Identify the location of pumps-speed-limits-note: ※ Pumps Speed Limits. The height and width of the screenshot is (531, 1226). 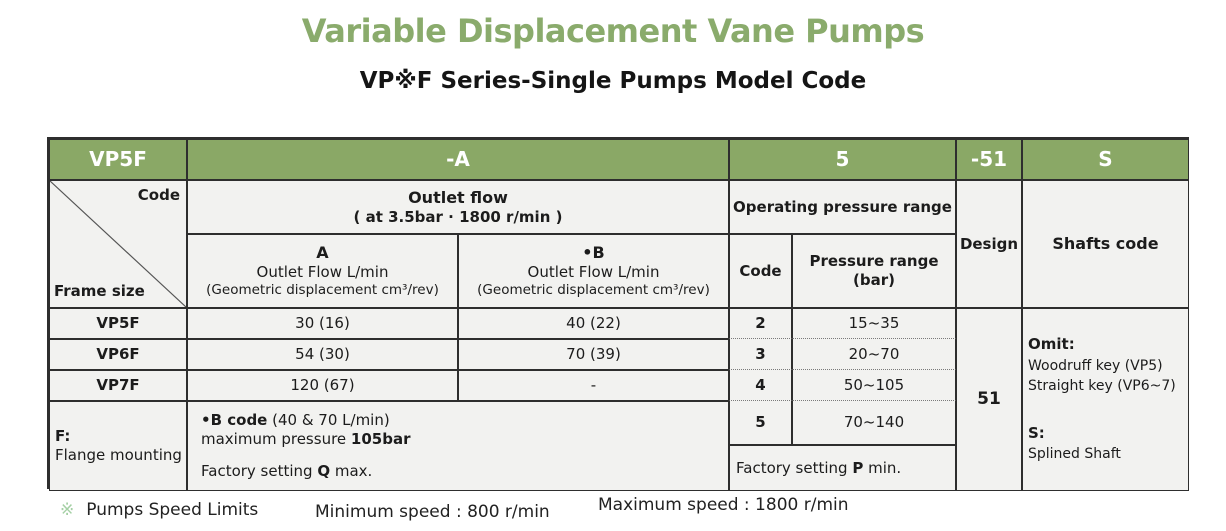
(159, 510).